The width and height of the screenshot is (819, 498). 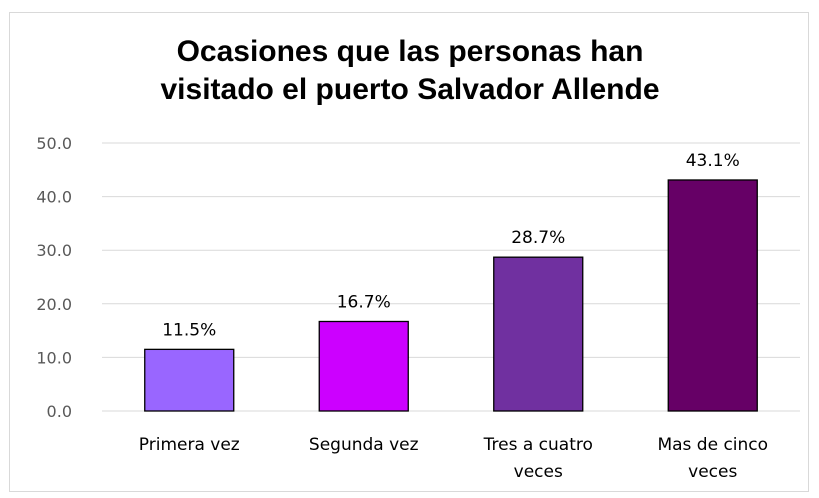 What do you see at coordinates (410, 51) in the screenshot?
I see `chart-title-line: Ocasiones que las personas han` at bounding box center [410, 51].